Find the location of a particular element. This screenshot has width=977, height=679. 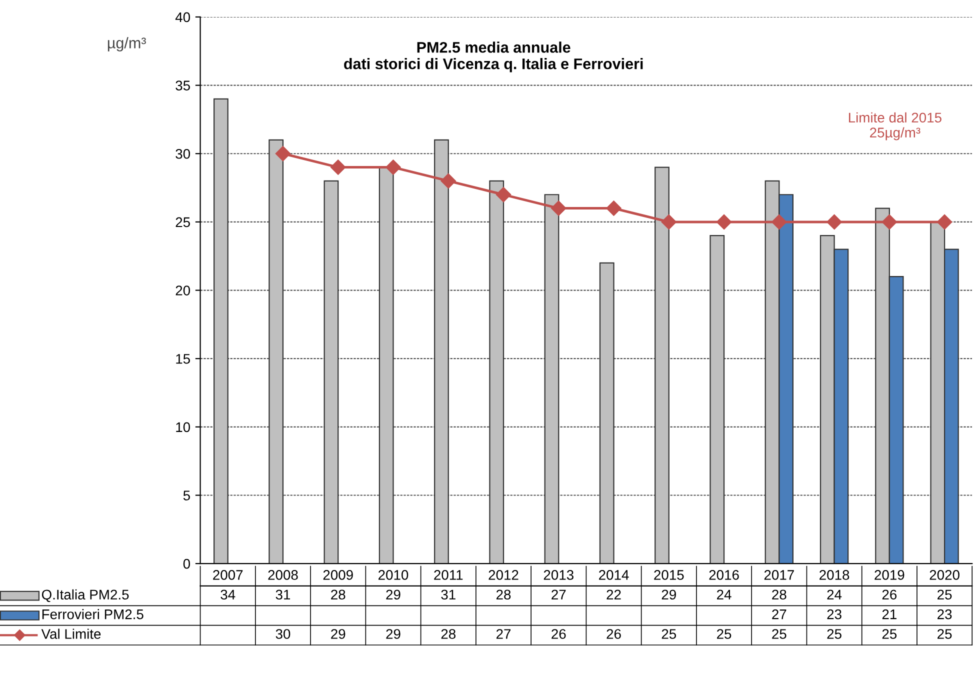

y-tick-label: 20 is located at coordinates (183, 291).